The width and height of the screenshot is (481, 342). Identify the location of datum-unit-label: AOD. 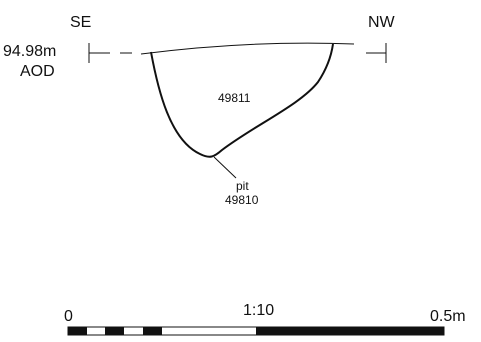
(37, 71).